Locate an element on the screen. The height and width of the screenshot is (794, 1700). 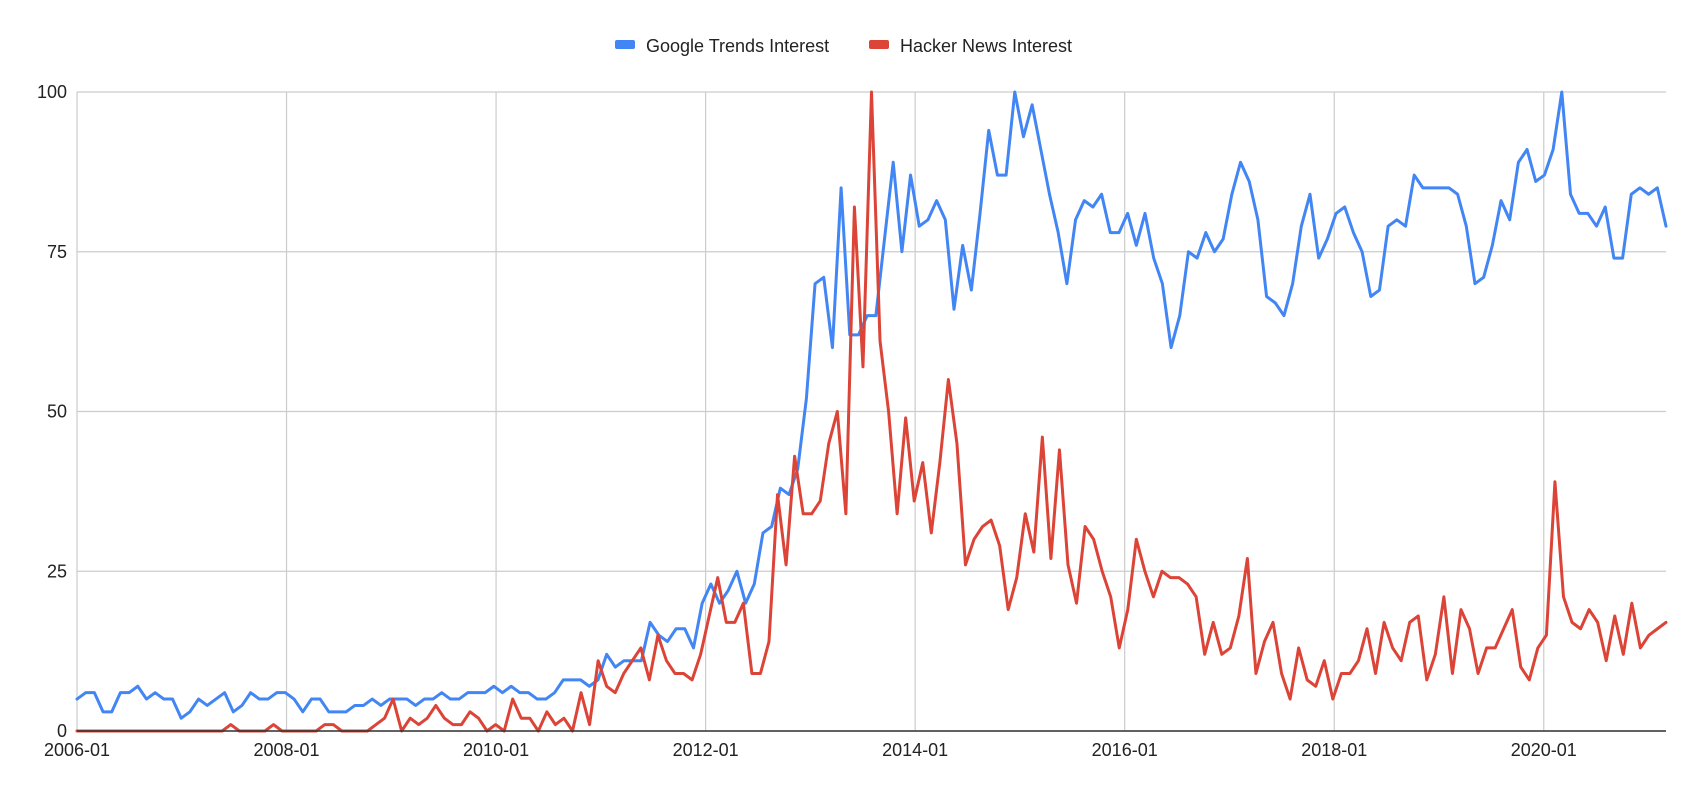
x-tick-label: 2012-01 is located at coordinates (706, 750).